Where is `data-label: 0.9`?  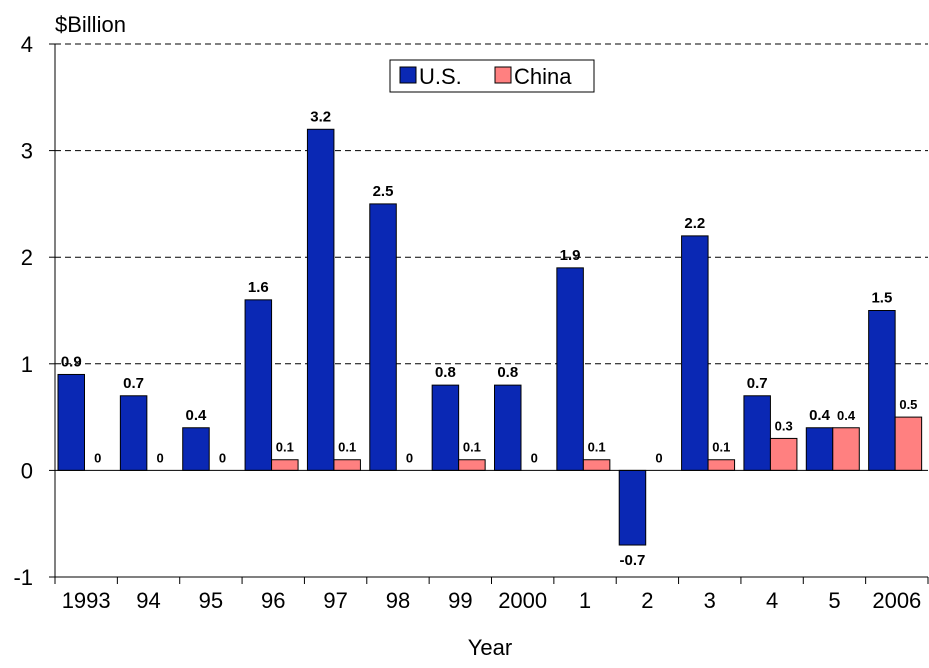
data-label: 0.9 is located at coordinates (71, 361).